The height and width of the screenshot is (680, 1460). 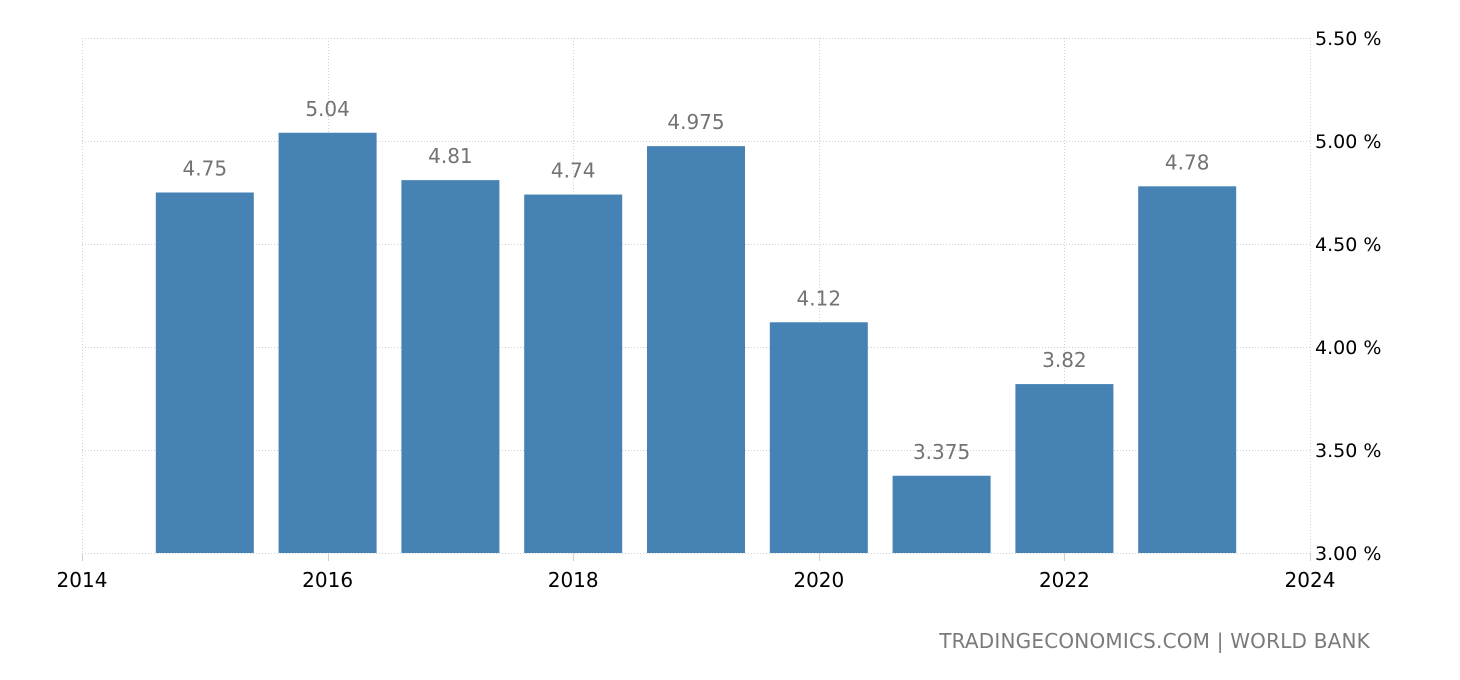 I want to click on bar-2021, so click(x=941, y=514).